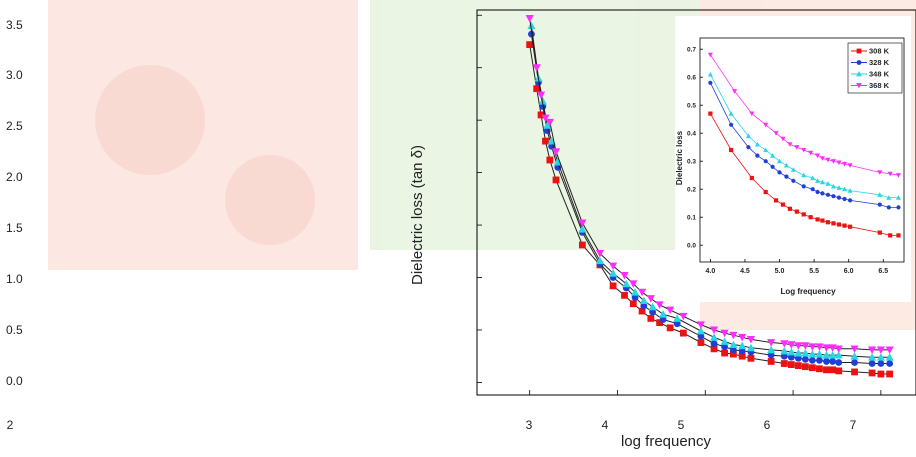  I want to click on inset-y-tick-label: 0.6, so click(691, 78).